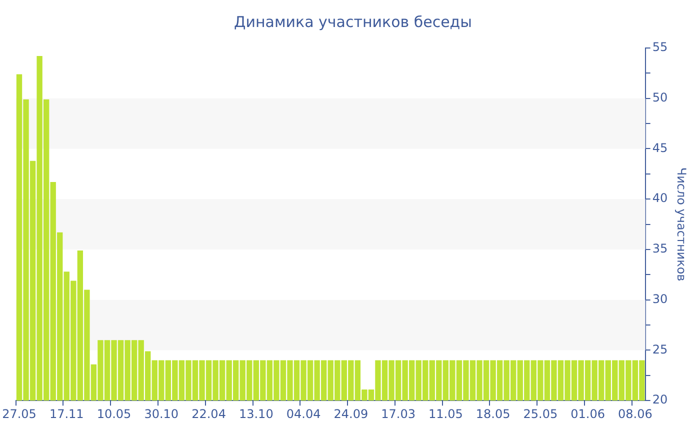 The height and width of the screenshot is (430, 700). I want to click on y-tick-label: 35, so click(660, 249).